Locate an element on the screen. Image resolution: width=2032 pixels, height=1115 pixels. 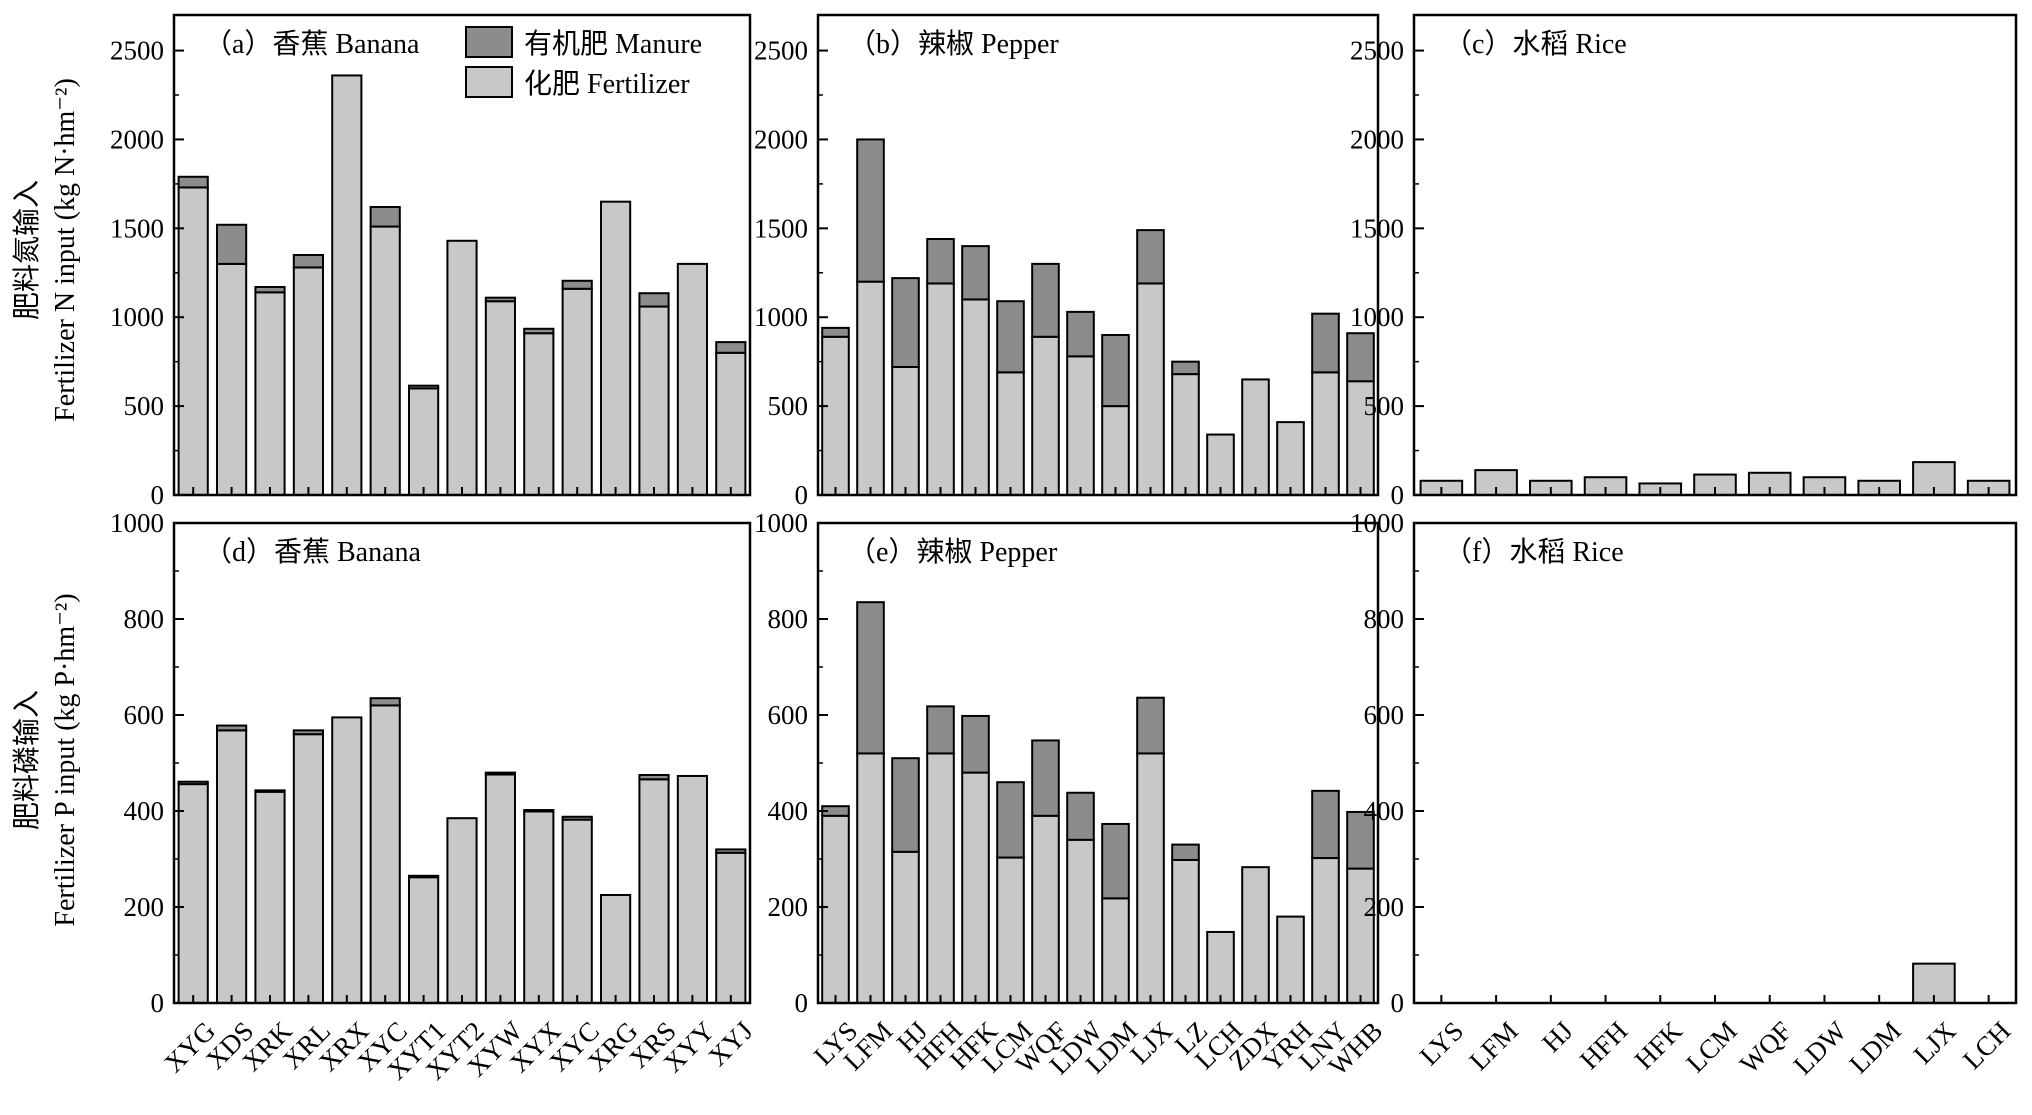
legend-swatch-fertilizer is located at coordinates (489, 82).